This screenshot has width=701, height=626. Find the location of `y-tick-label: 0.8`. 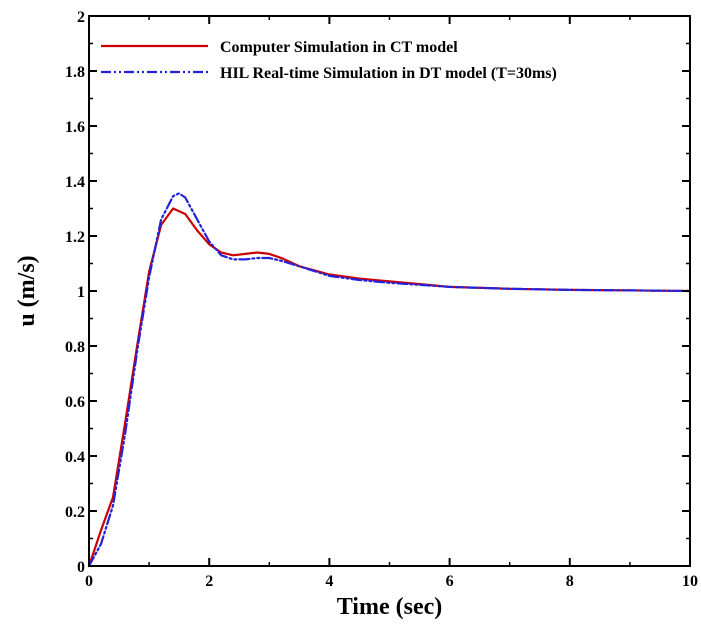

y-tick-label: 0.8 is located at coordinates (75, 347).